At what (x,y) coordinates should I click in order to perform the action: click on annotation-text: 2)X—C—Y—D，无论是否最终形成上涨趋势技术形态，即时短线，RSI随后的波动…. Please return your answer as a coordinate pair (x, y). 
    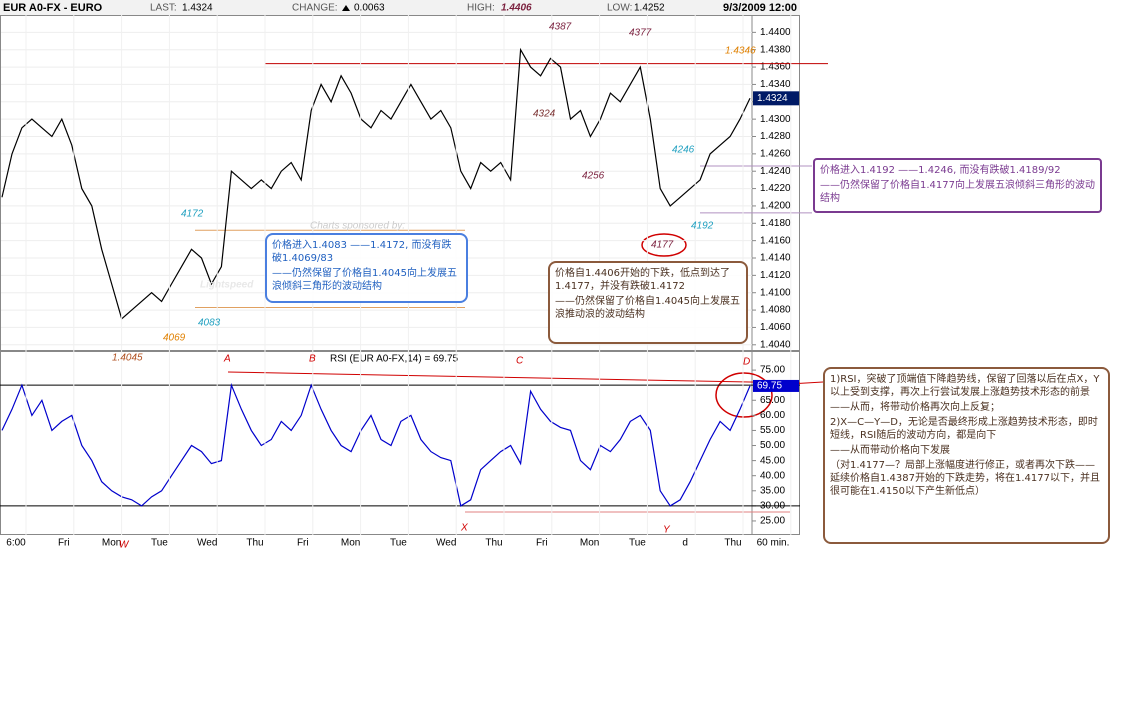
    Looking at the image, I should click on (964, 429).